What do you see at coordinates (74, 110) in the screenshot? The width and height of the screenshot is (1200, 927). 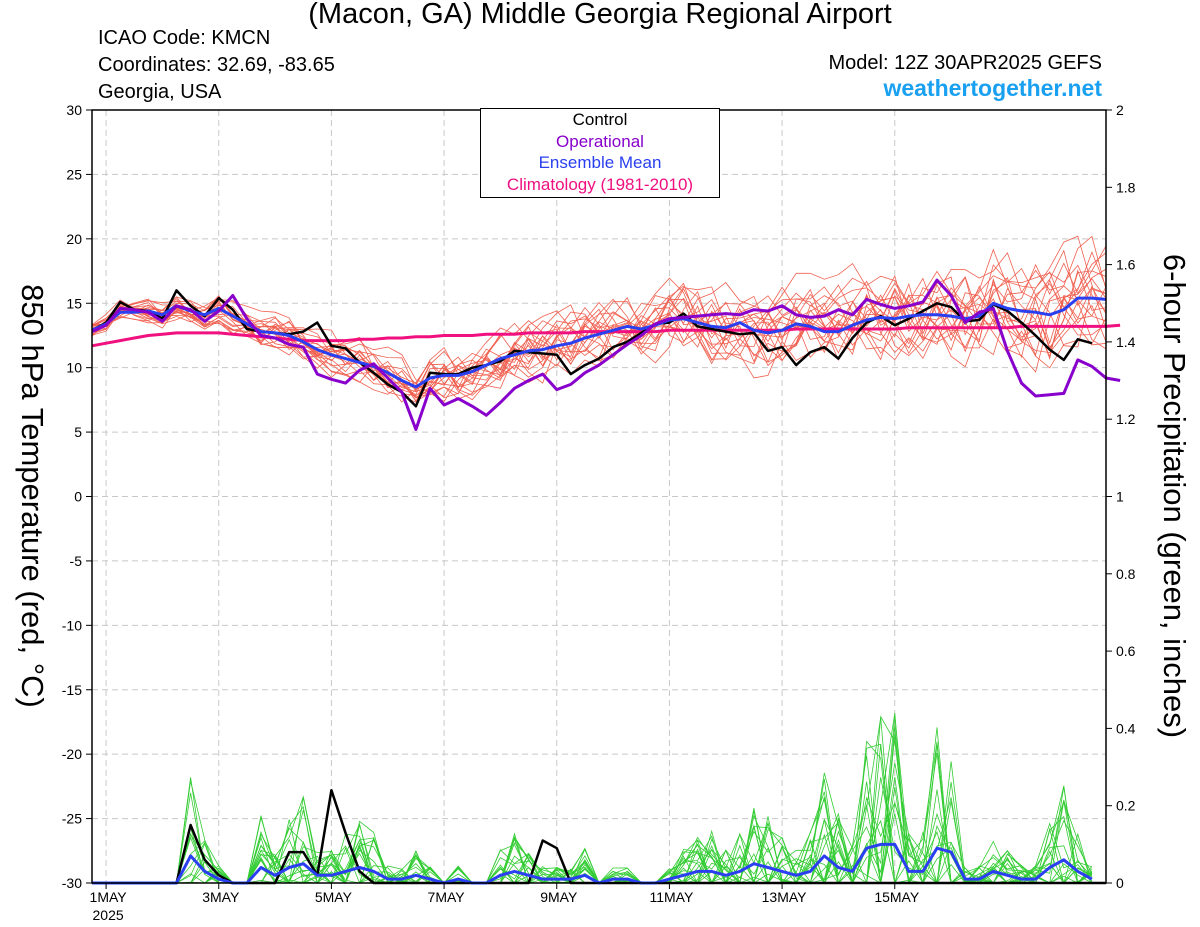 I see `y-tick-label: 30` at bounding box center [74, 110].